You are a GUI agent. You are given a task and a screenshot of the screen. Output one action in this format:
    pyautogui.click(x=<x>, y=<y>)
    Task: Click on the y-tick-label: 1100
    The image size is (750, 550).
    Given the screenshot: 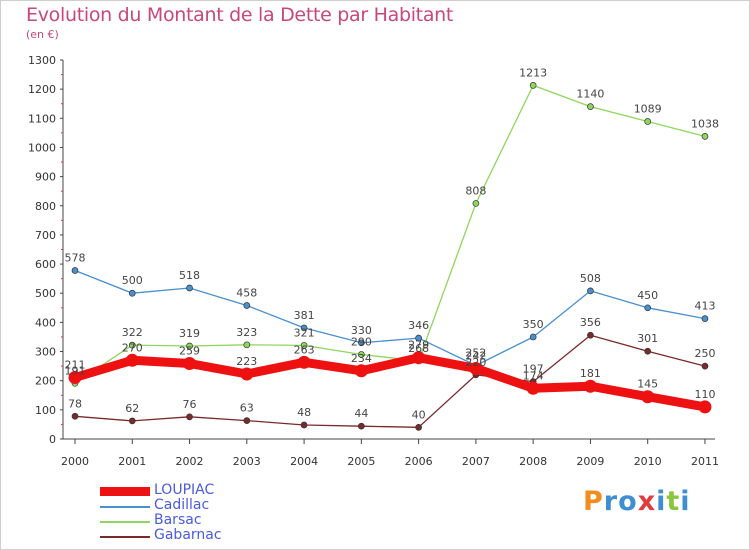 What is the action you would take?
    pyautogui.click(x=42, y=118)
    